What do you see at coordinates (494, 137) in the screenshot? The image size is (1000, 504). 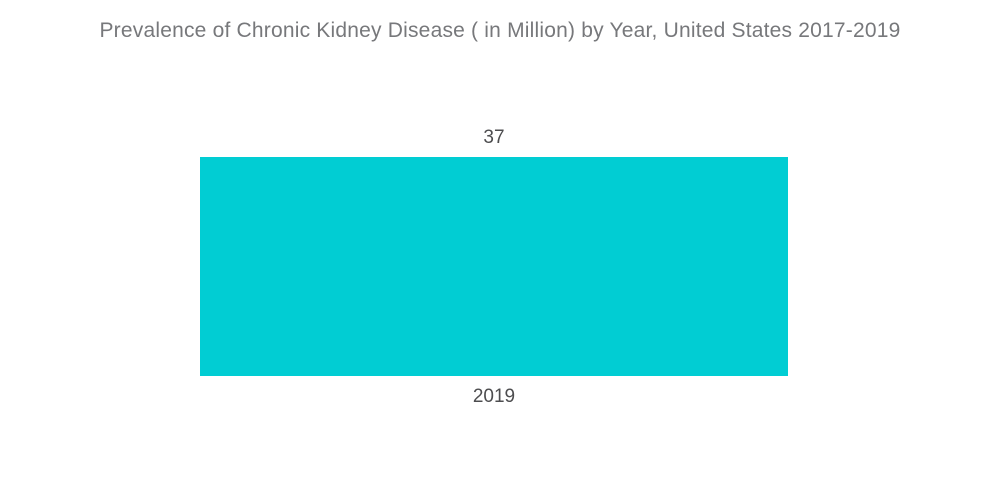 I see `bar-value-label: 37` at bounding box center [494, 137].